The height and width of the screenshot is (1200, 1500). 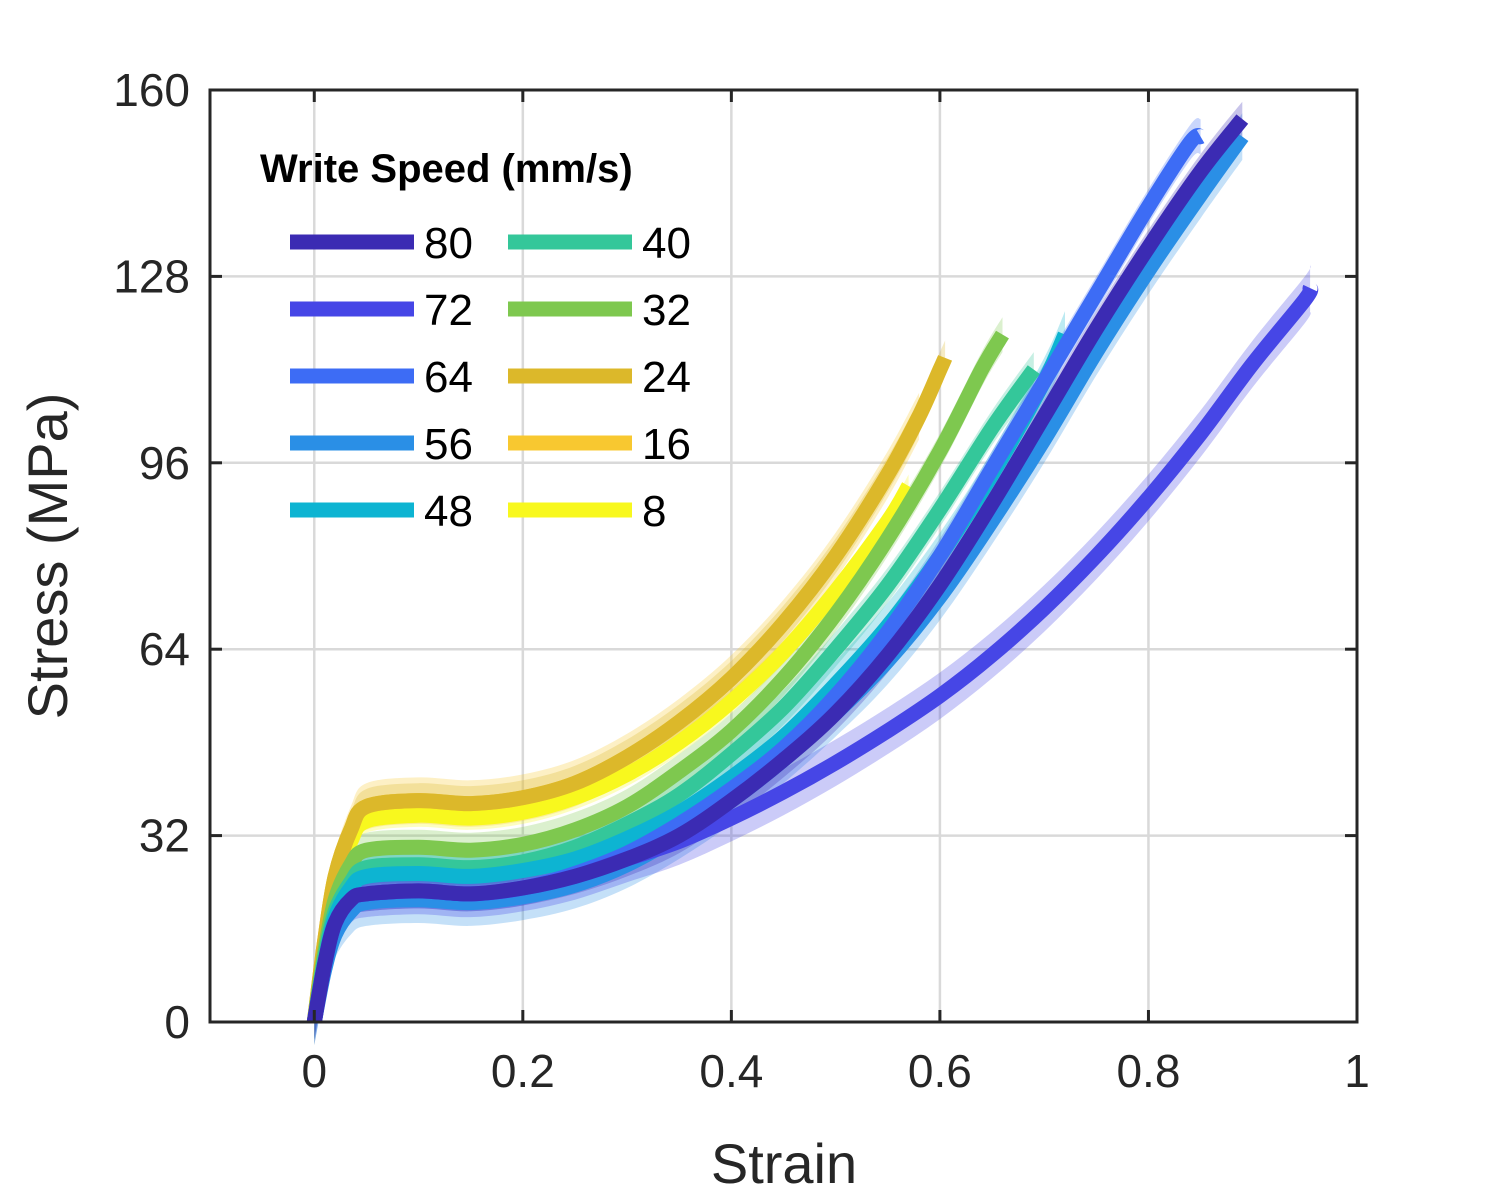 I want to click on legend-label-72: 72, so click(x=448, y=310).